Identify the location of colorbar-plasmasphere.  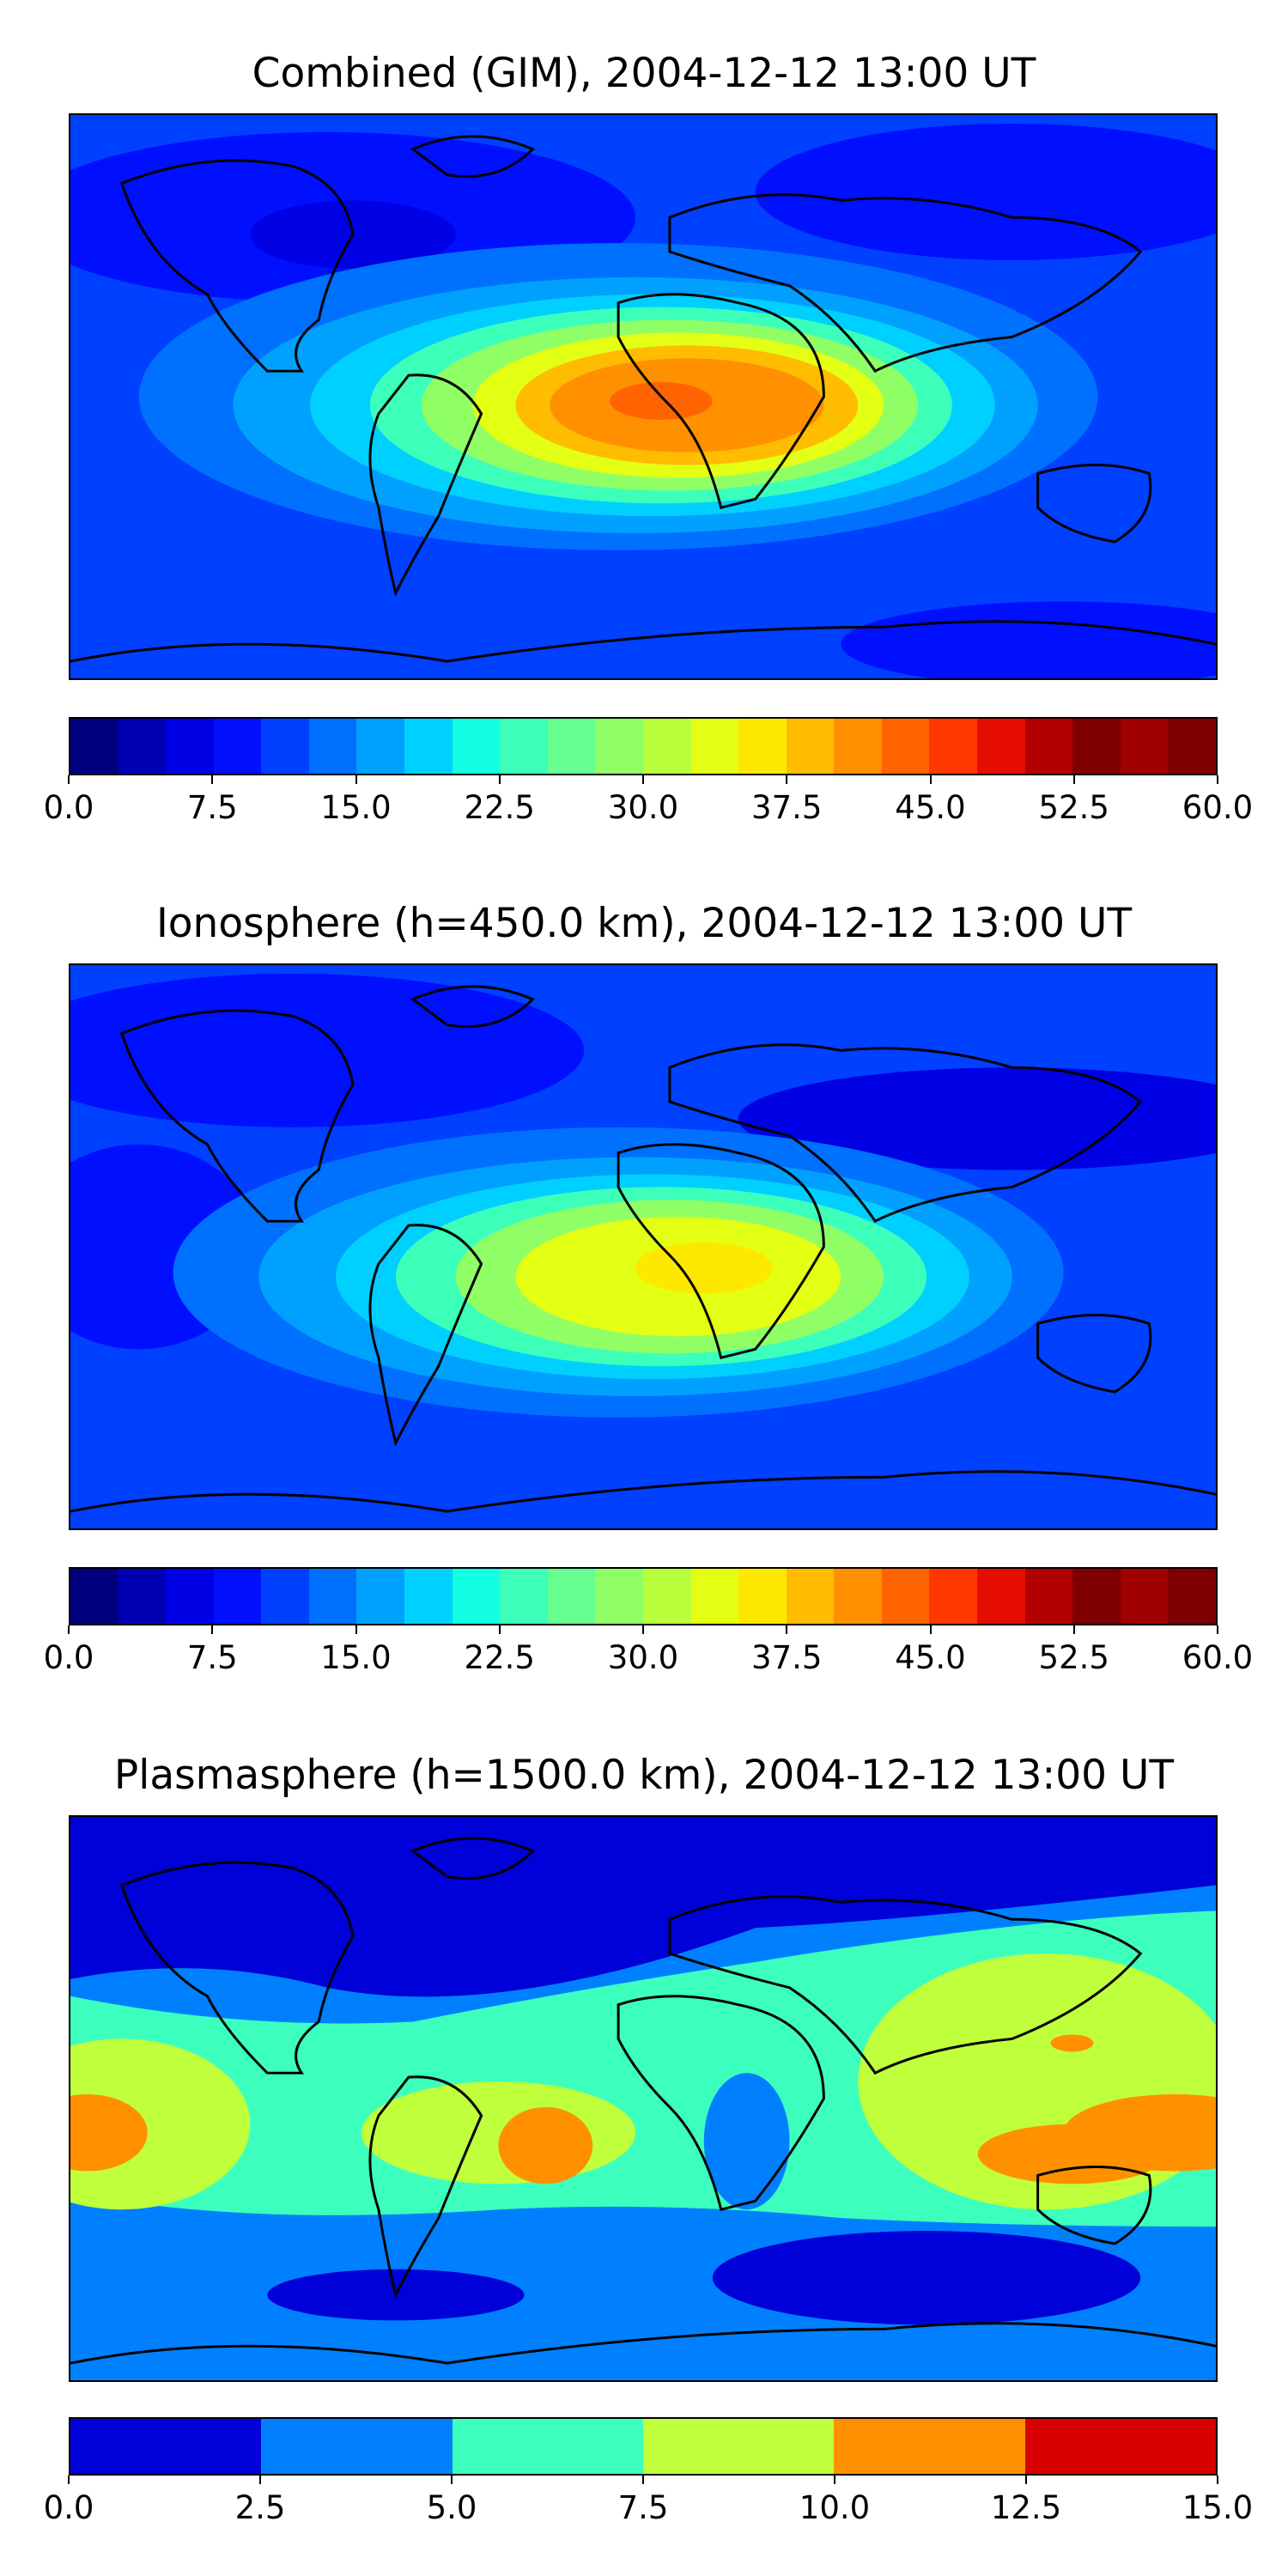
(643, 2446).